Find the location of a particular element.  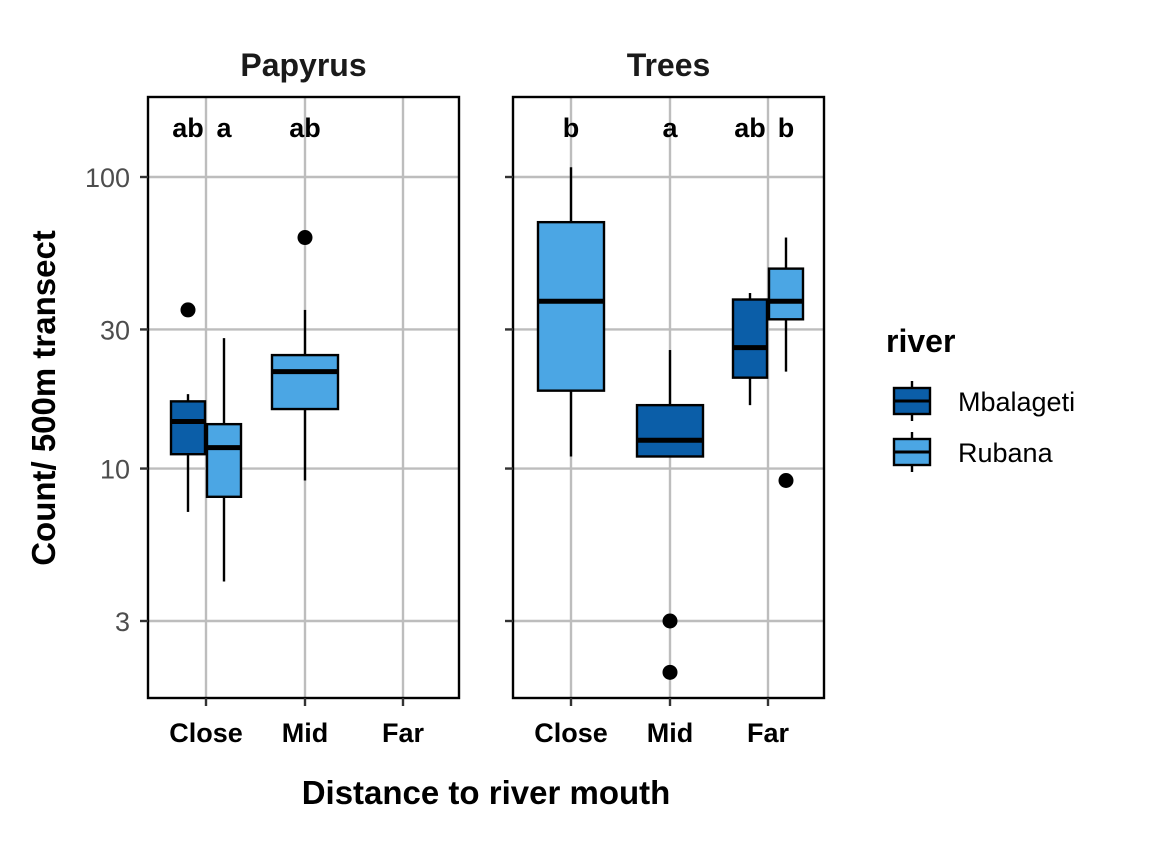

y-tick-label: 30 is located at coordinates (115, 330).